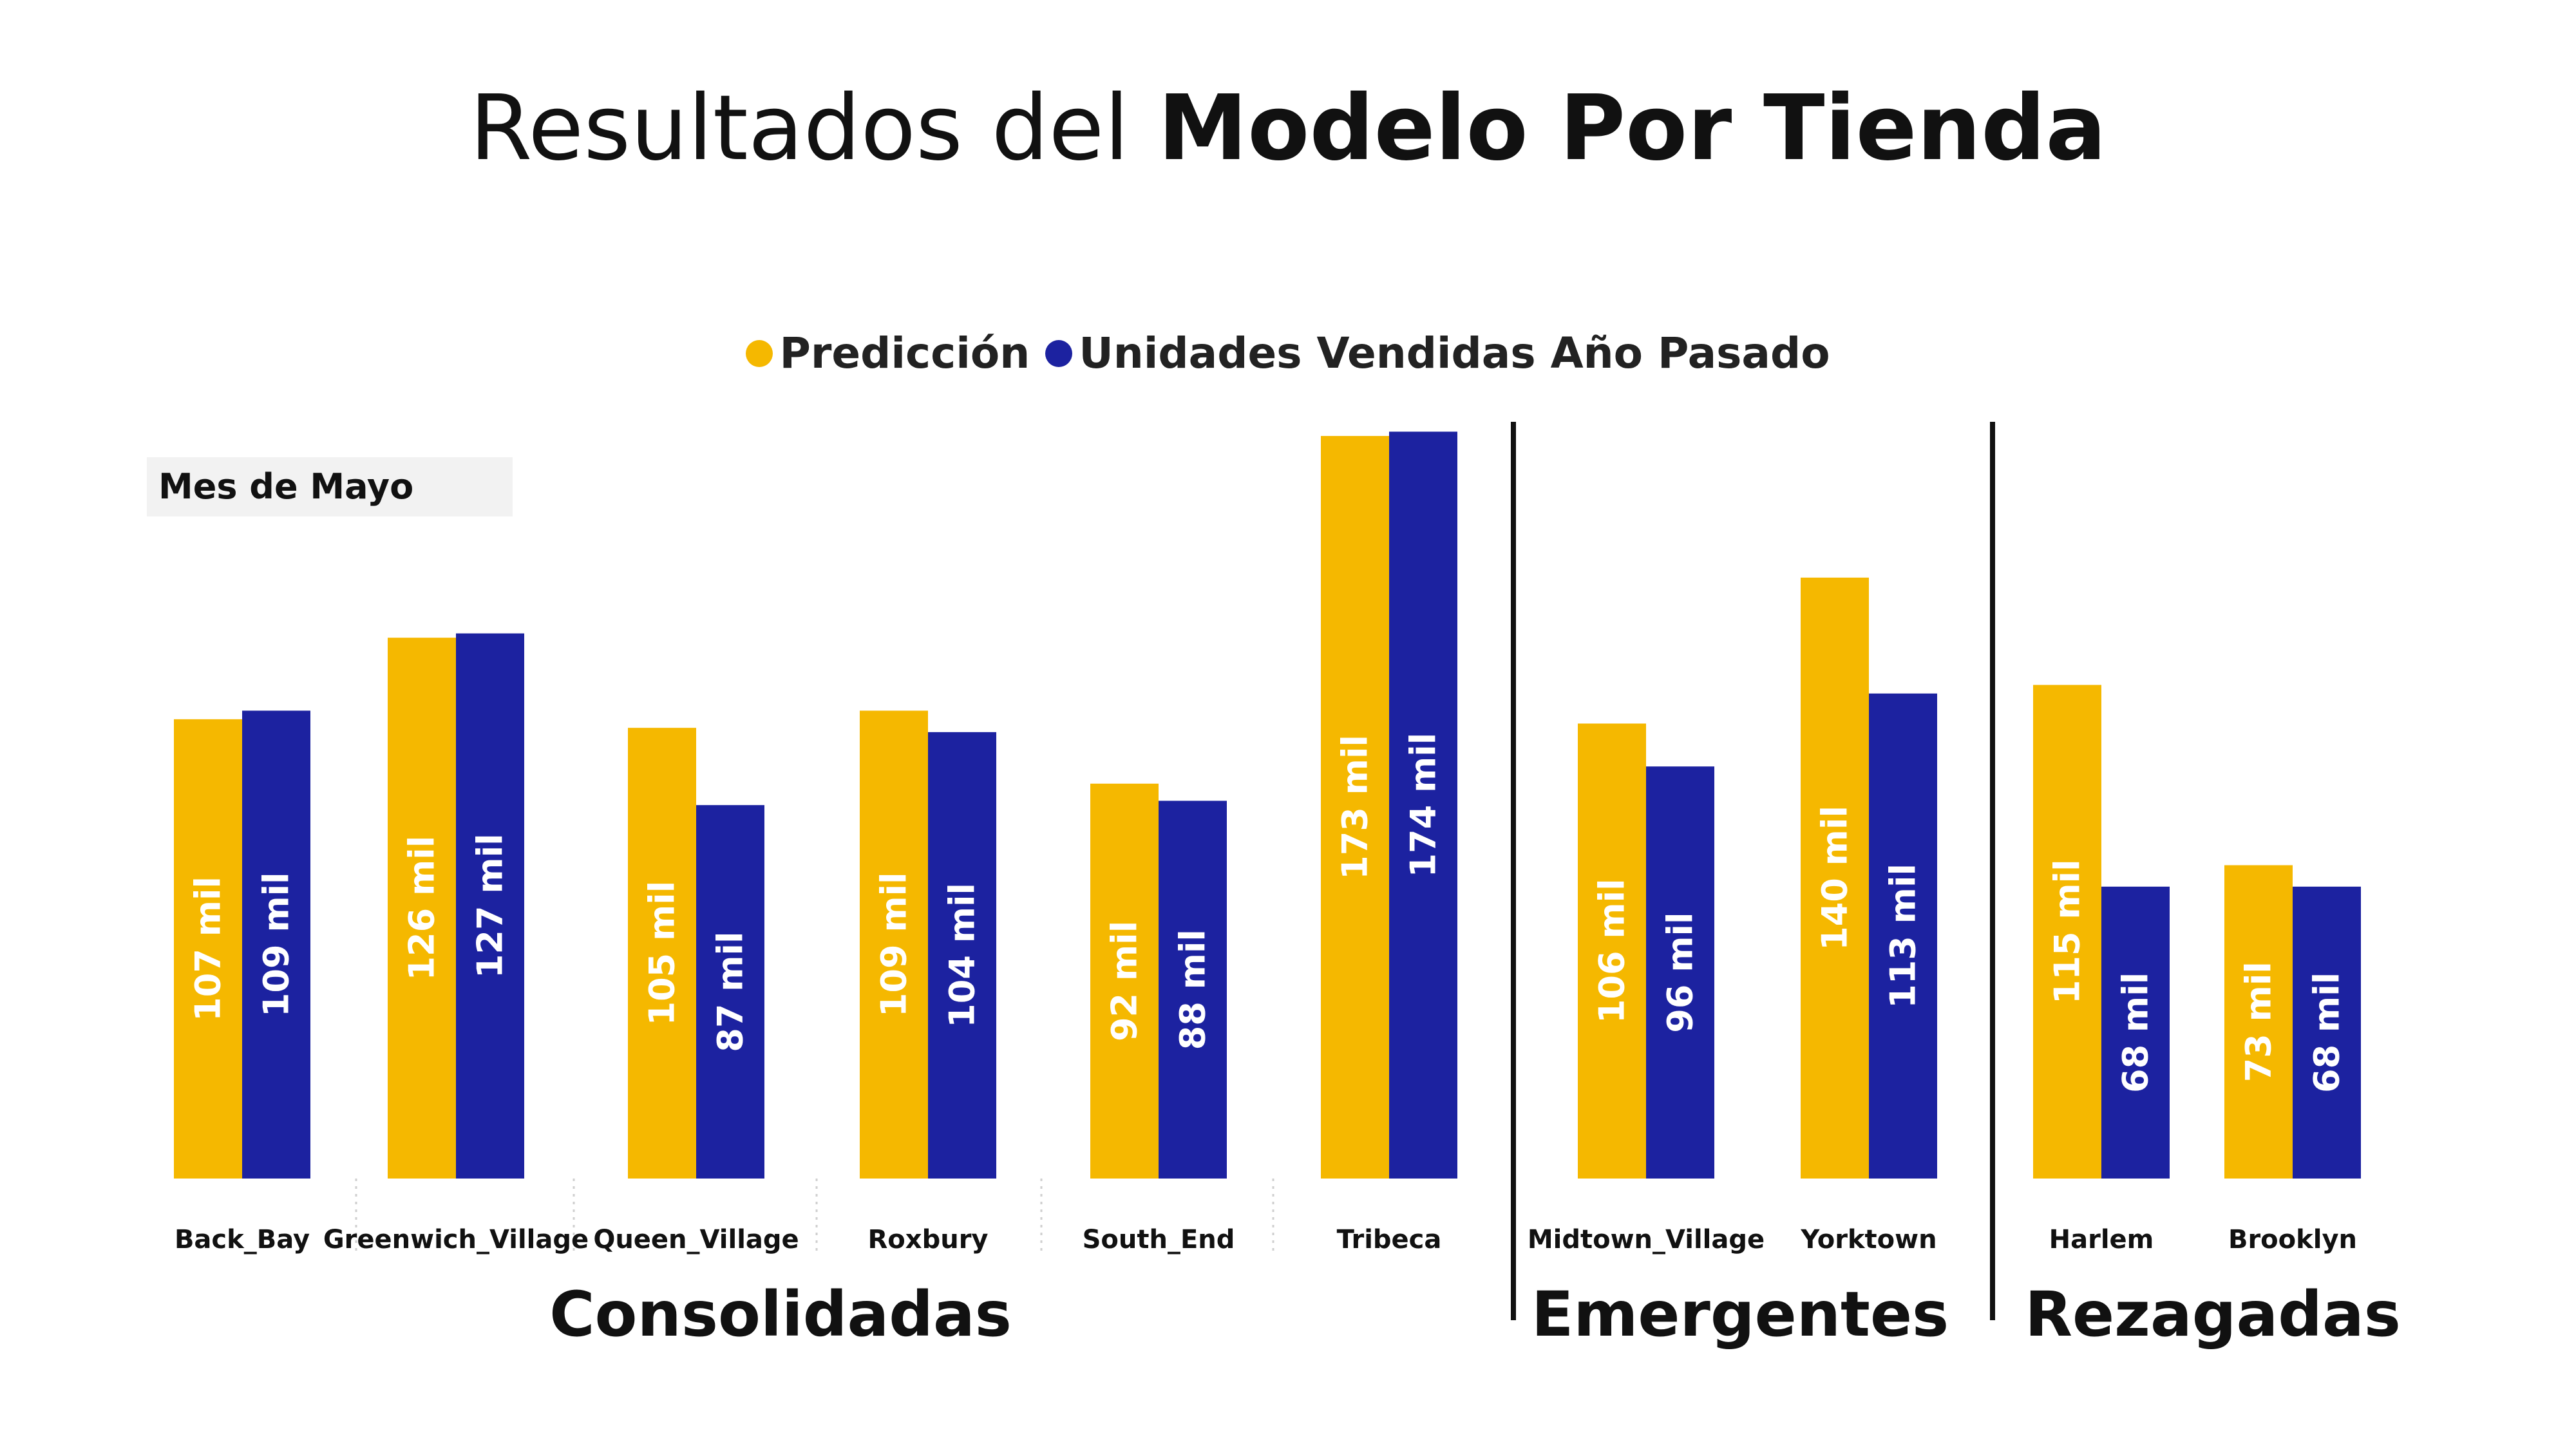 This screenshot has width=2576, height=1449. I want to click on bar-unidades-vendidas-a-o-pasado-brooklyn, so click(2327, 1032).